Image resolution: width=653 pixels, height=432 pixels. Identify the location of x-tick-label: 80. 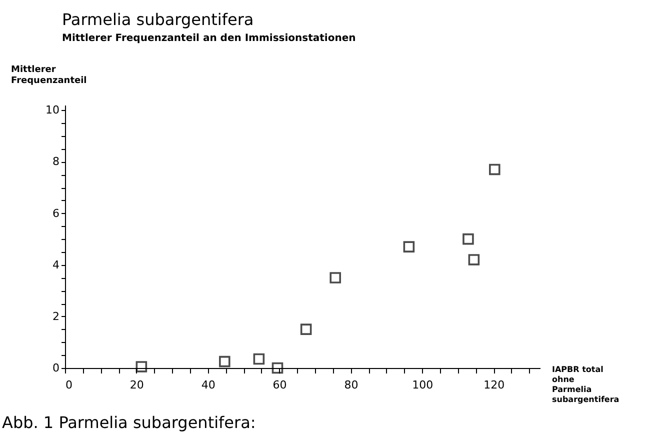
(351, 385).